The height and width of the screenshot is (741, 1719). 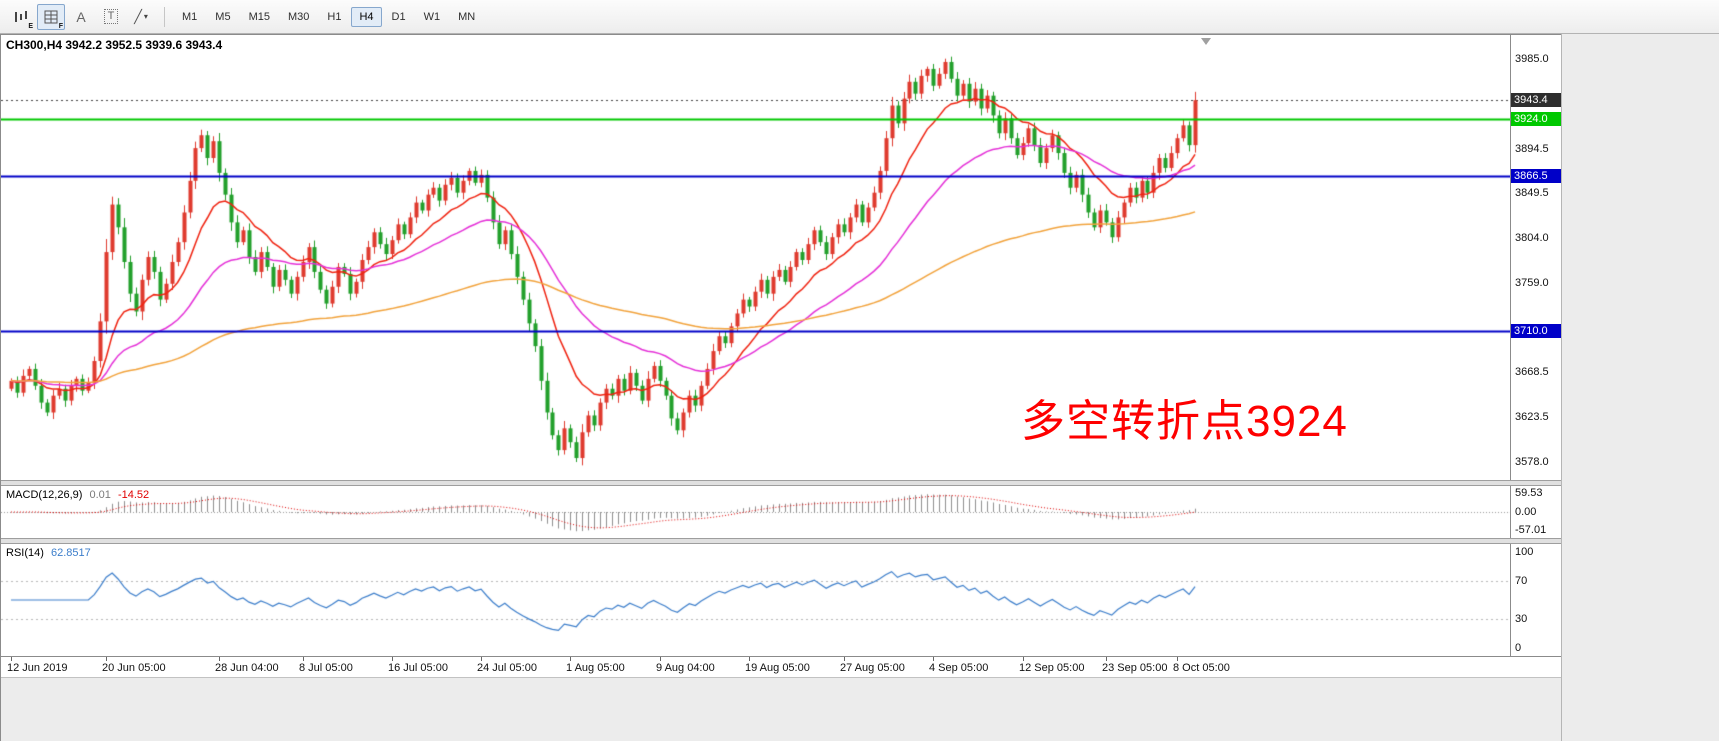 I want to click on macd-label: MACD(12,26,9) 0.01 -14.52, so click(x=77, y=495).